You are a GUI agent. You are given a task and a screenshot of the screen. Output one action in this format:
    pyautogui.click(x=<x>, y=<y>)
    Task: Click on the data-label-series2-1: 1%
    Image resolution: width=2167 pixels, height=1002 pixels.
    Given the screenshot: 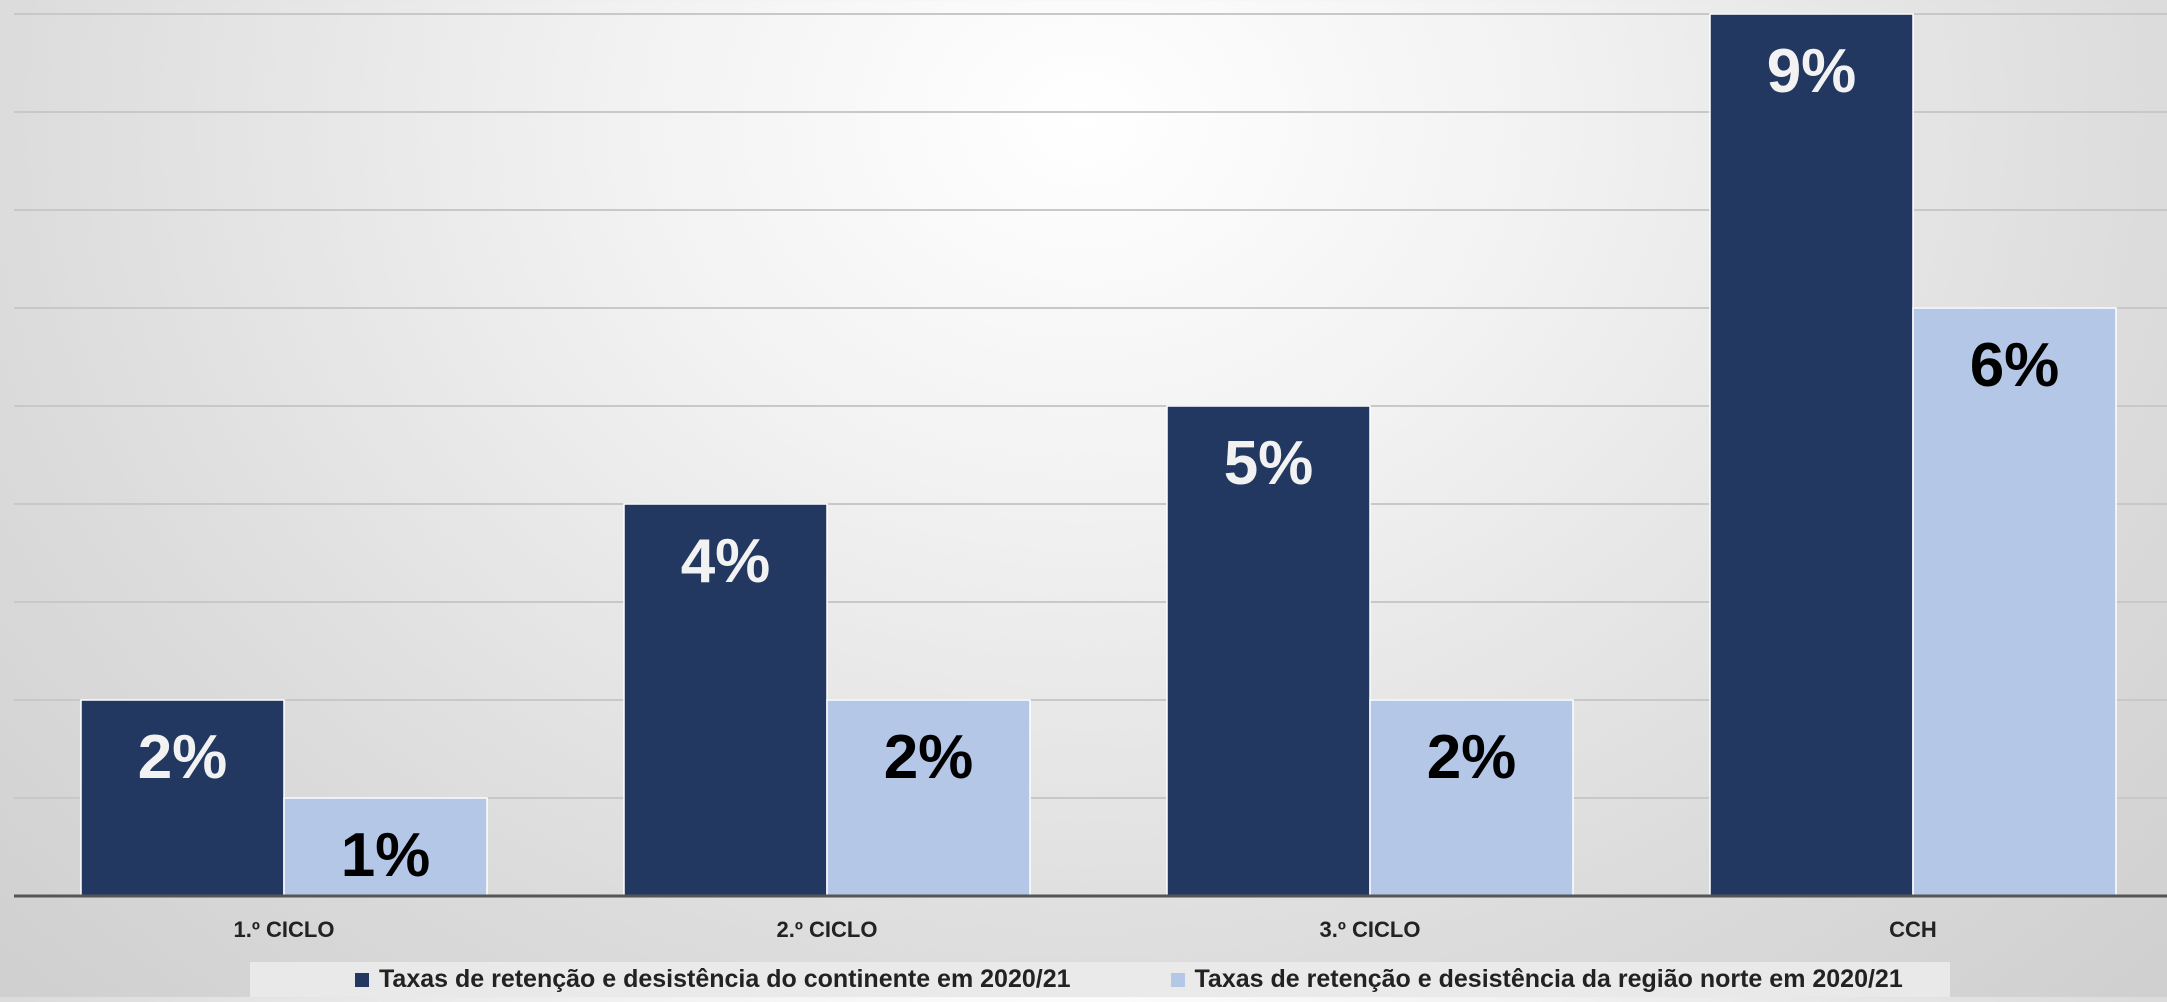 What is the action you would take?
    pyautogui.click(x=386, y=855)
    